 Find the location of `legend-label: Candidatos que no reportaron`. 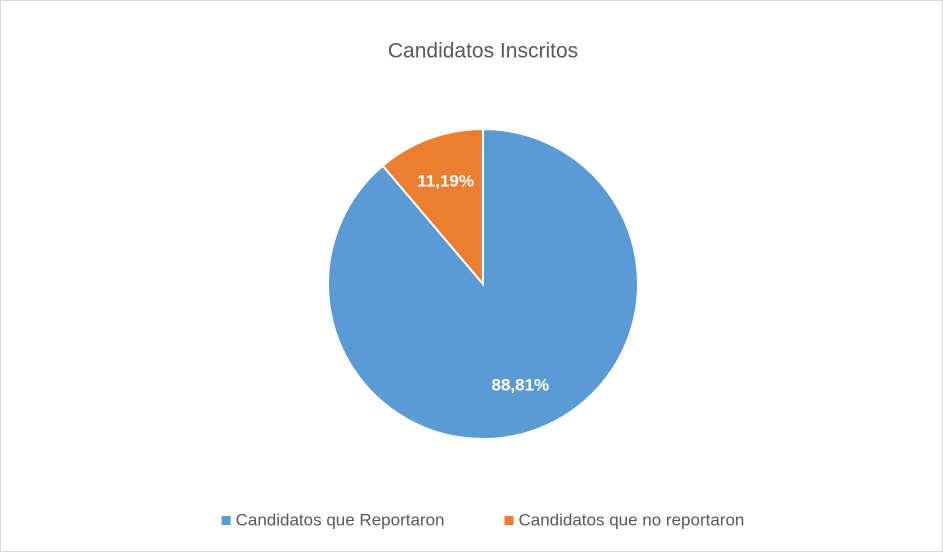

legend-label: Candidatos que no reportaron is located at coordinates (631, 519).